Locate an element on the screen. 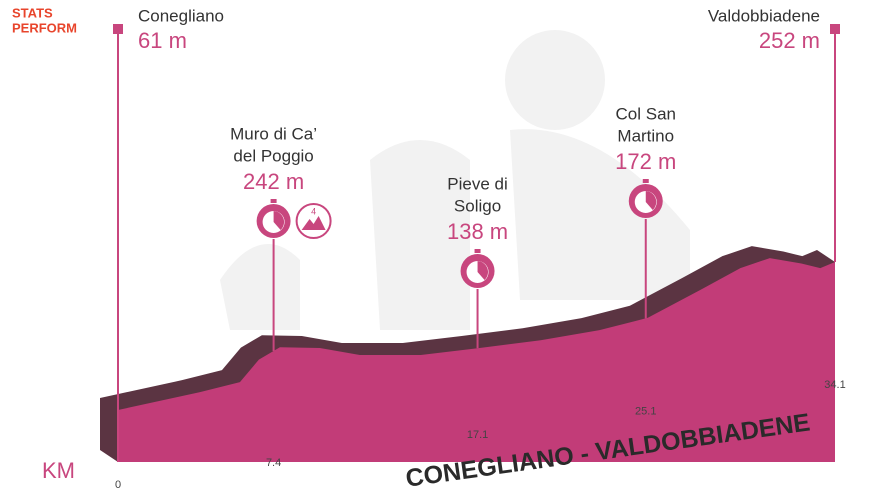 Image resolution: width=880 pixels, height=495 pixels. x-tick-label: 0 is located at coordinates (118, 485).